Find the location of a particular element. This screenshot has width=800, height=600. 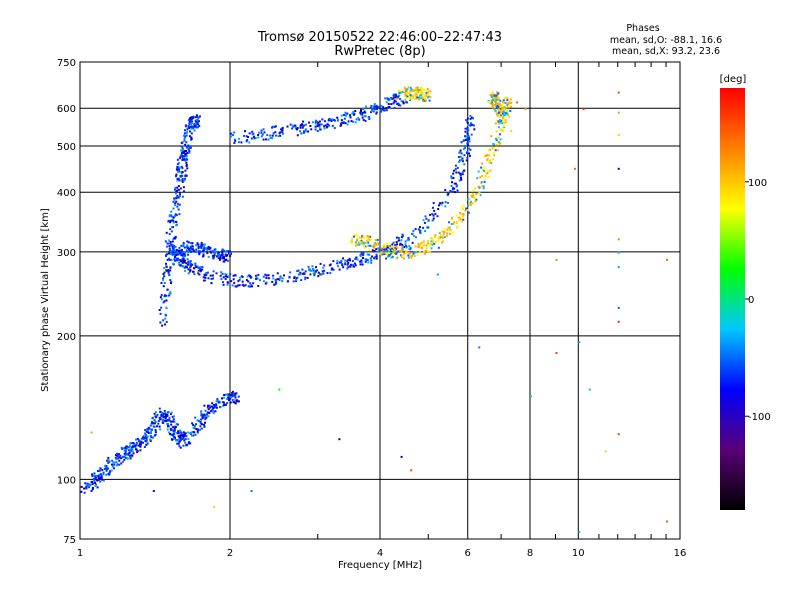

x-tick-label: 8 is located at coordinates (530, 553).